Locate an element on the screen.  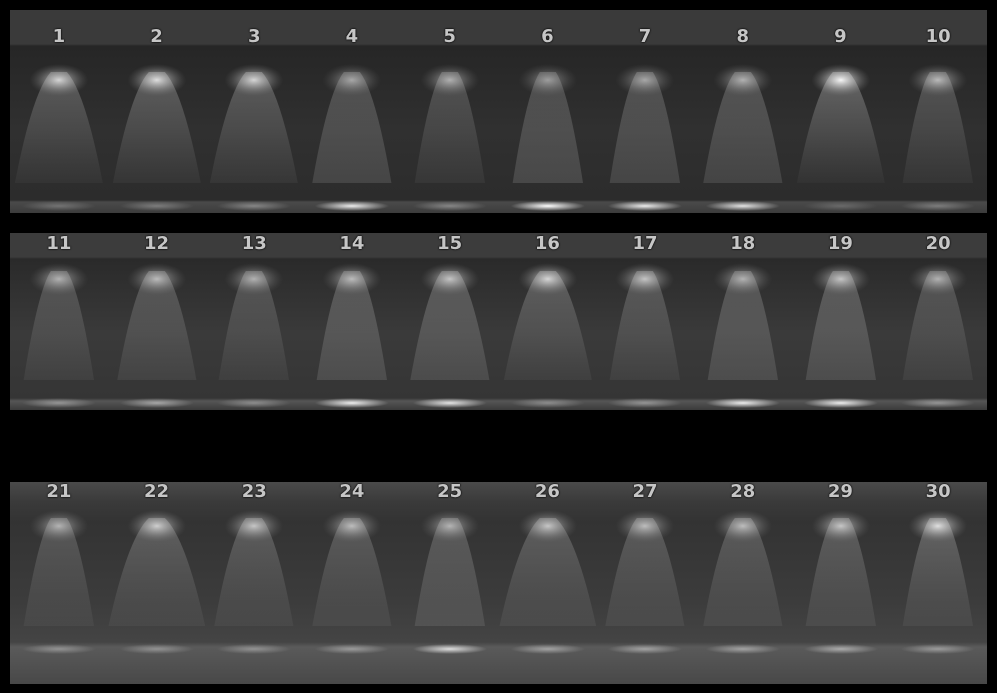
light-tile: 9 is located at coordinates (841, 111).